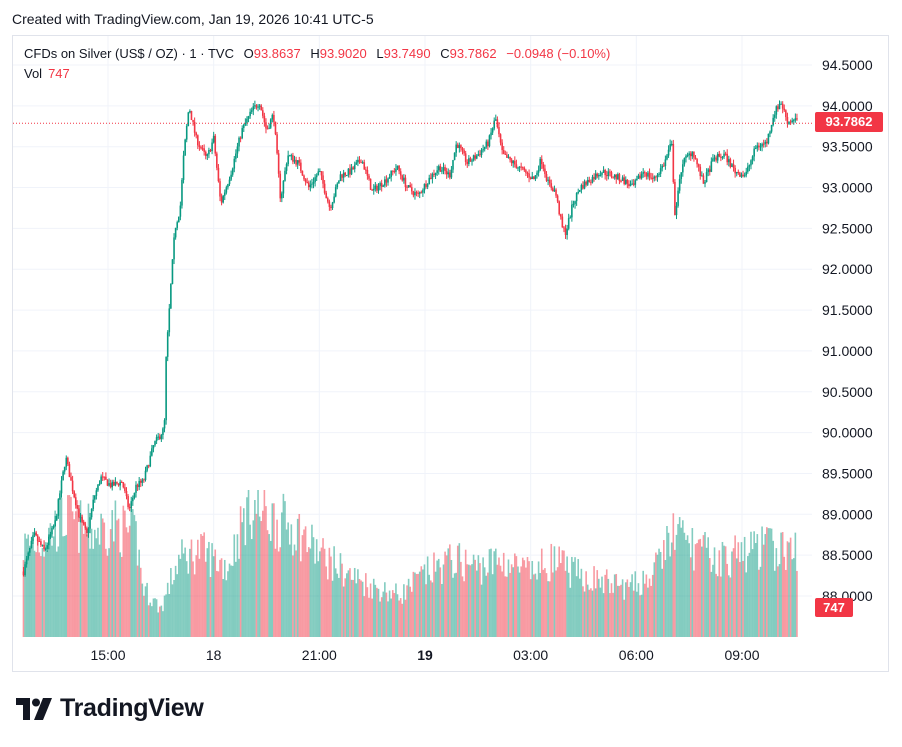 This screenshot has width=902, height=747. I want to click on low-label: L, so click(380, 53).